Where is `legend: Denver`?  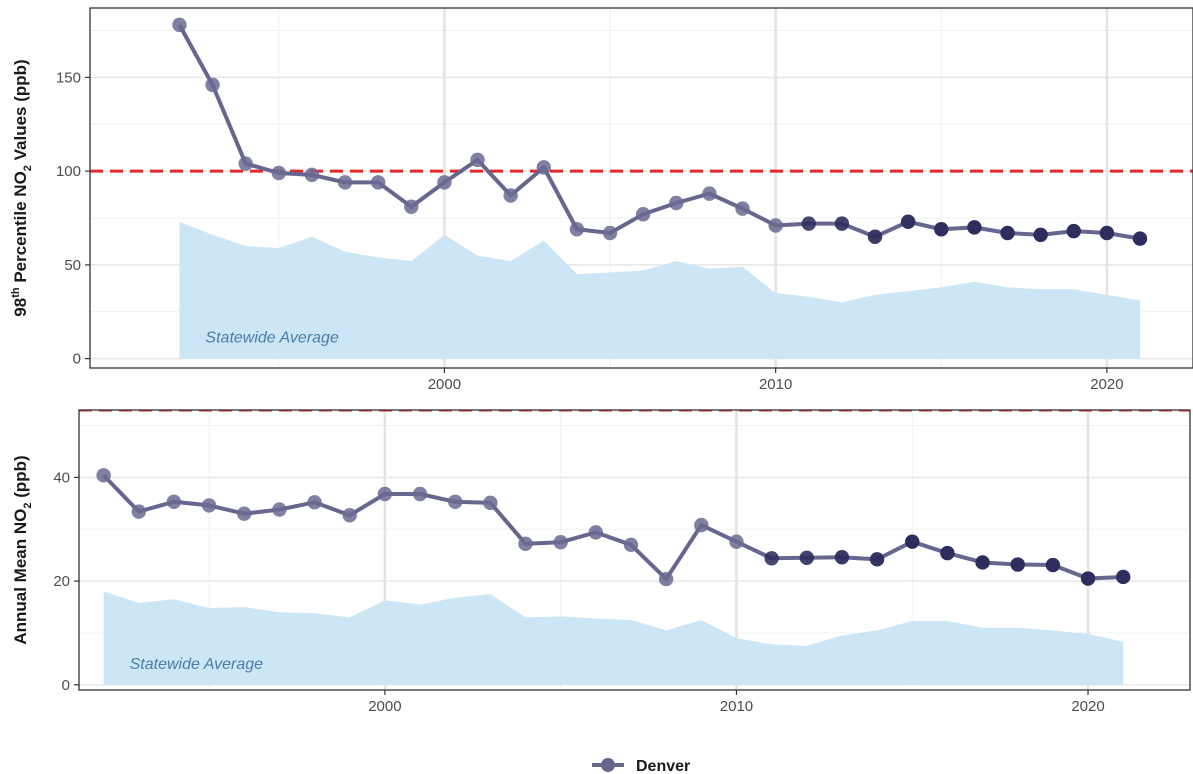 legend: Denver is located at coordinates (641, 766).